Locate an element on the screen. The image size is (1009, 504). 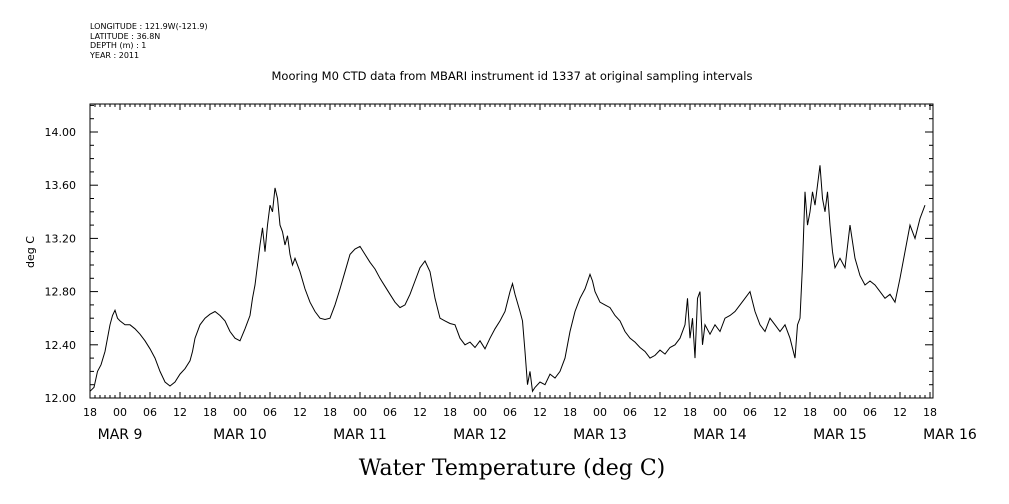
y-tick-label: 12.80 is located at coordinates (61, 292).